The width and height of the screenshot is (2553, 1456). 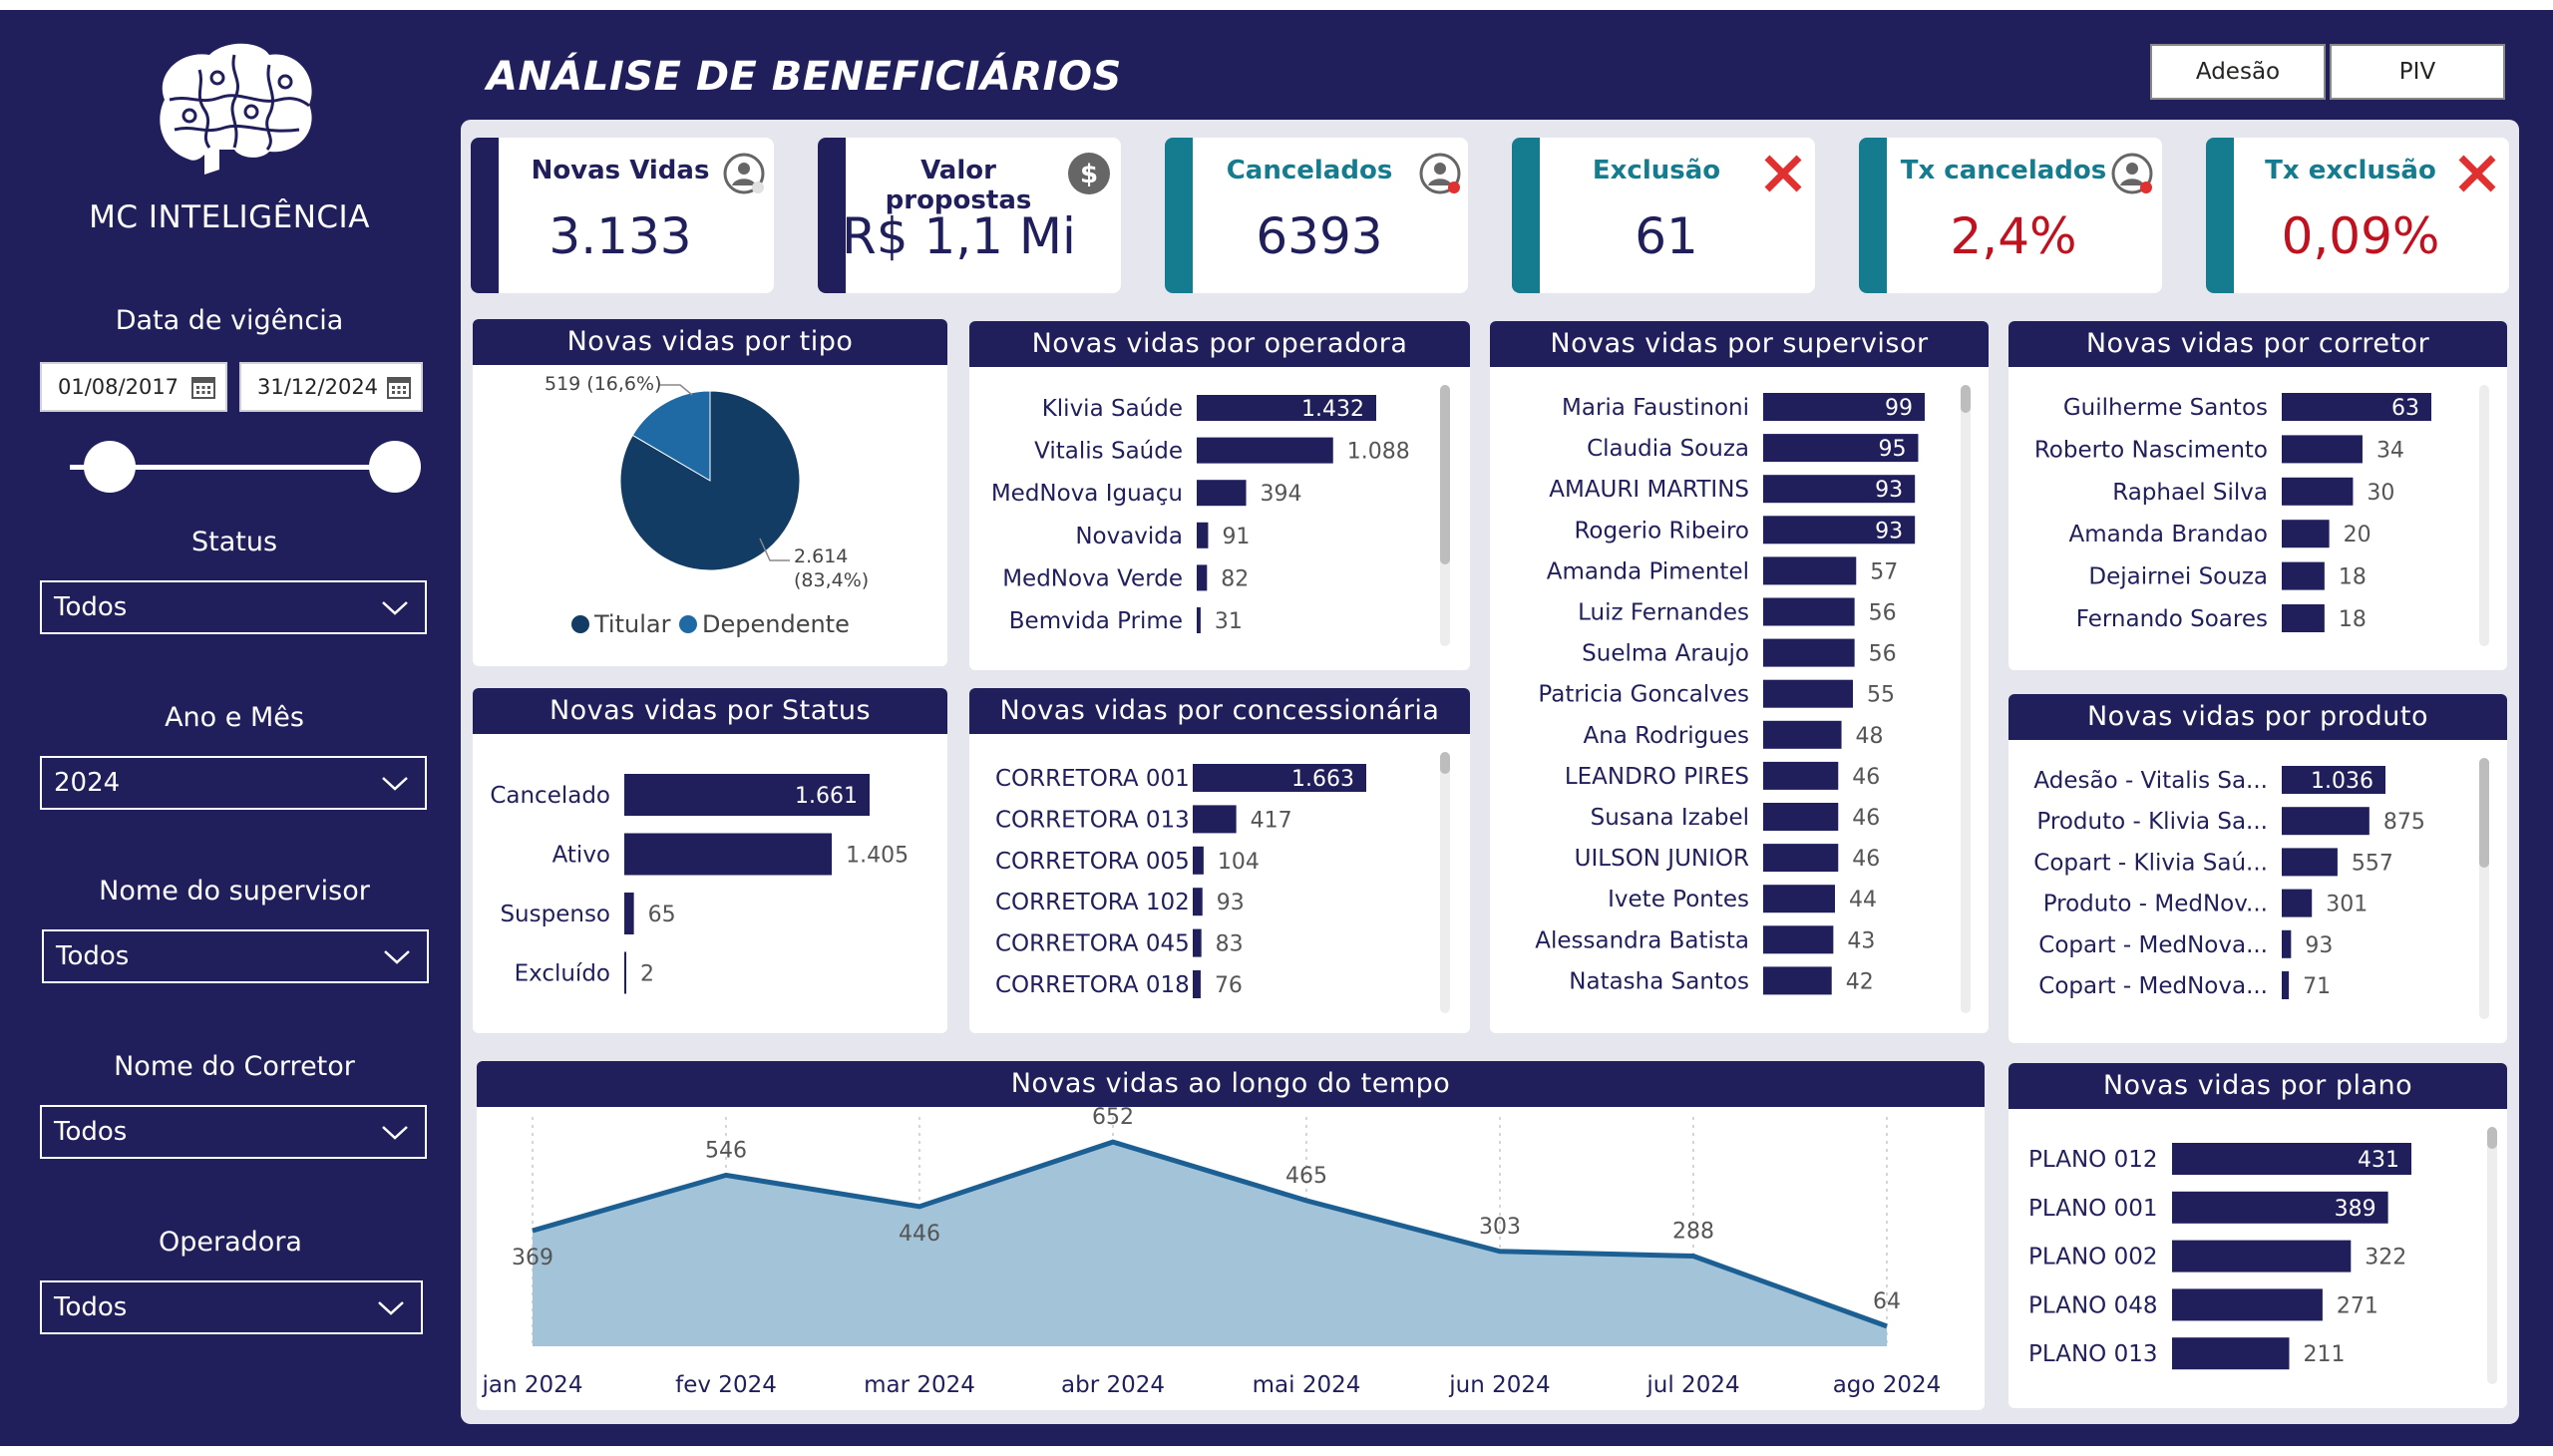 What do you see at coordinates (1210, 1234) in the screenshot?
I see `area-line` at bounding box center [1210, 1234].